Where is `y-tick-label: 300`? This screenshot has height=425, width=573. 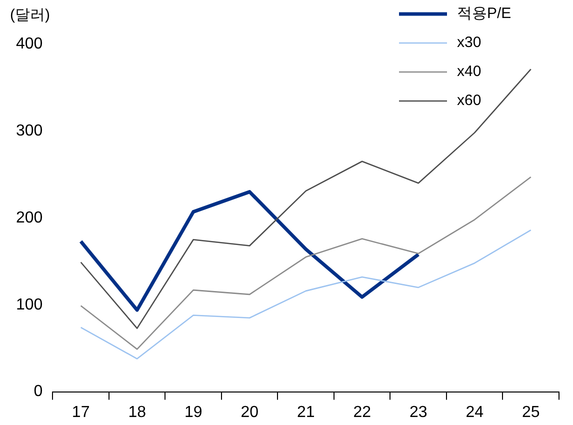
y-tick-label: 300 is located at coordinates (29, 131).